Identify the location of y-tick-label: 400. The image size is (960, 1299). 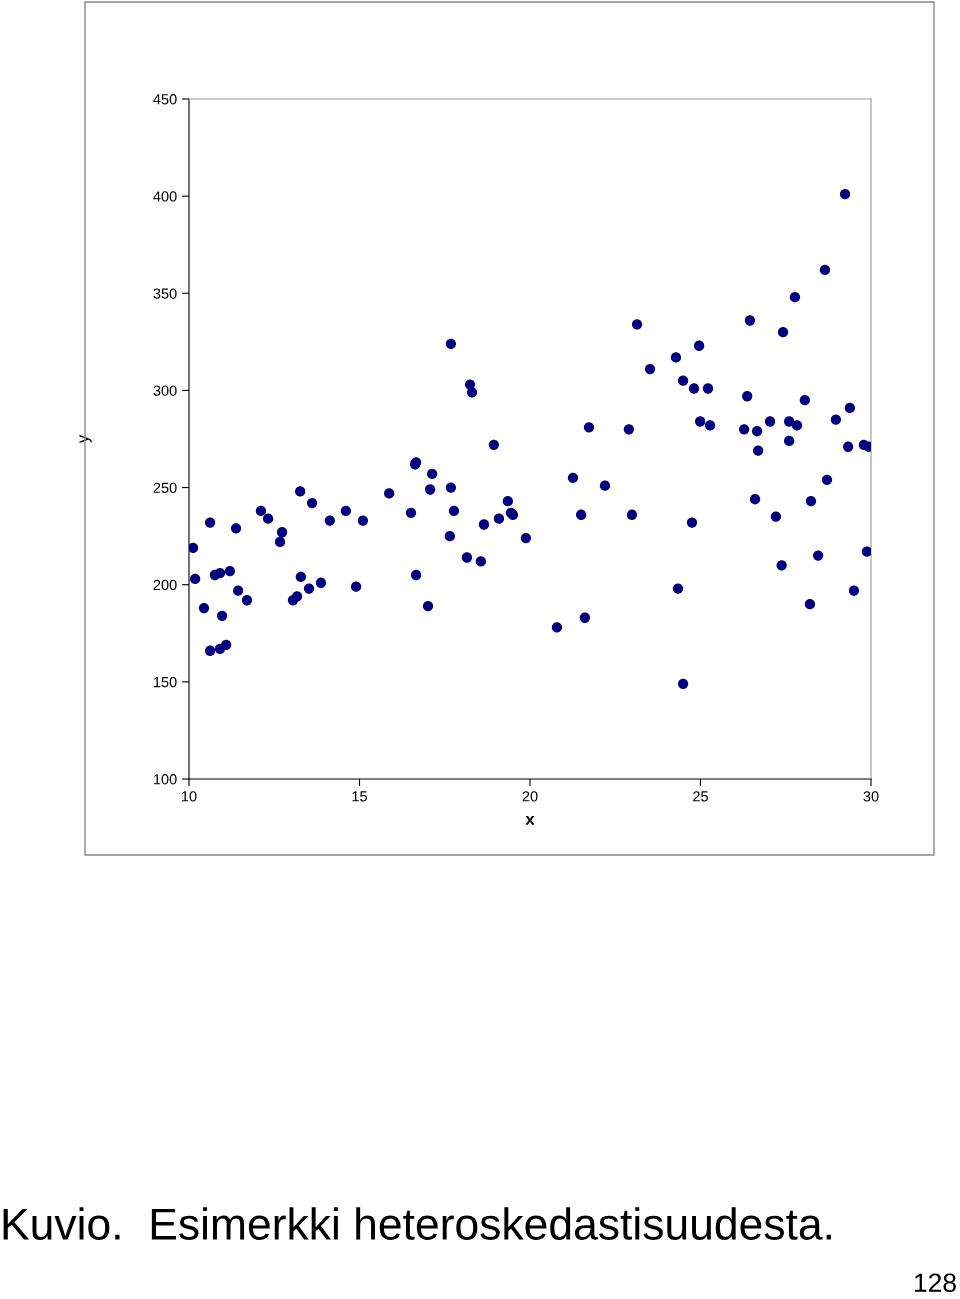
(165, 196).